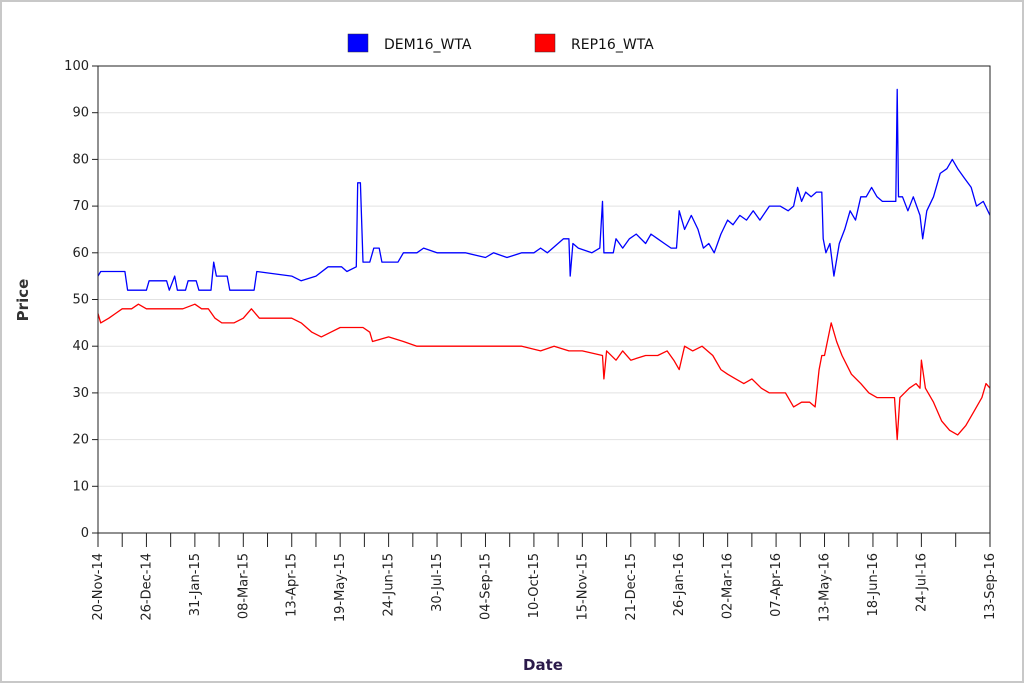 The image size is (1024, 683). I want to click on x-tick-label: 21-Dec-15, so click(631, 587).